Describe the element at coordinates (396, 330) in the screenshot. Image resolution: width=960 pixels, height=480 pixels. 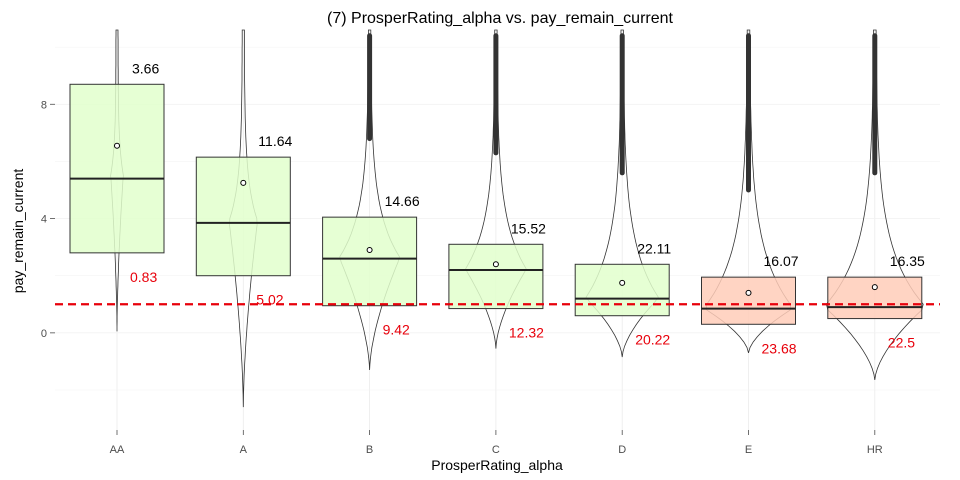
I see `bottom-label-B: 9.42` at that location.